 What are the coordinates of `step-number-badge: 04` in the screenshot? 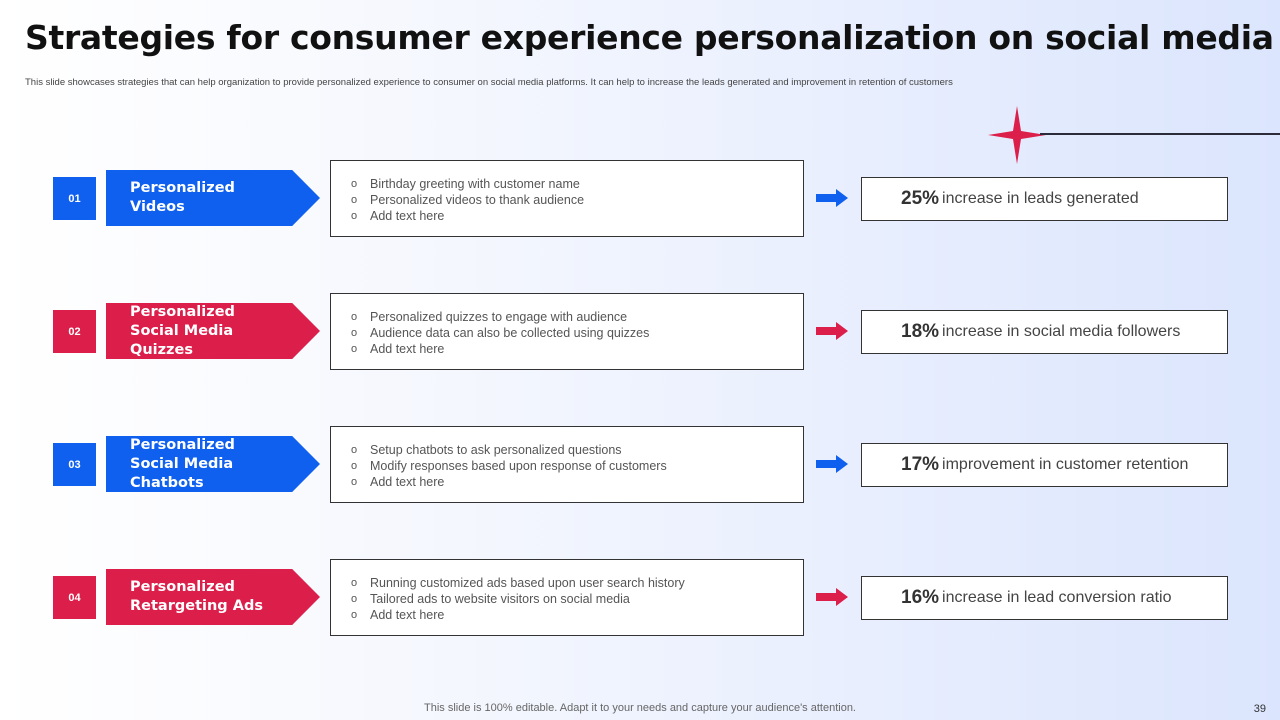 It's located at (74, 597).